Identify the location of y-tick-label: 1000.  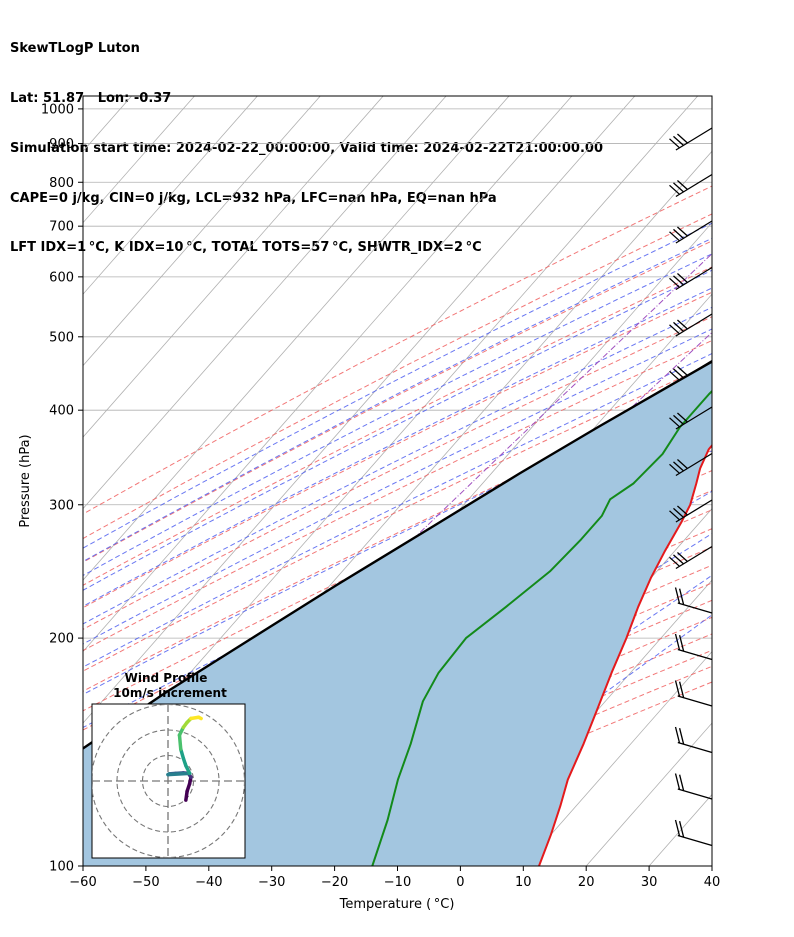
(57, 109).